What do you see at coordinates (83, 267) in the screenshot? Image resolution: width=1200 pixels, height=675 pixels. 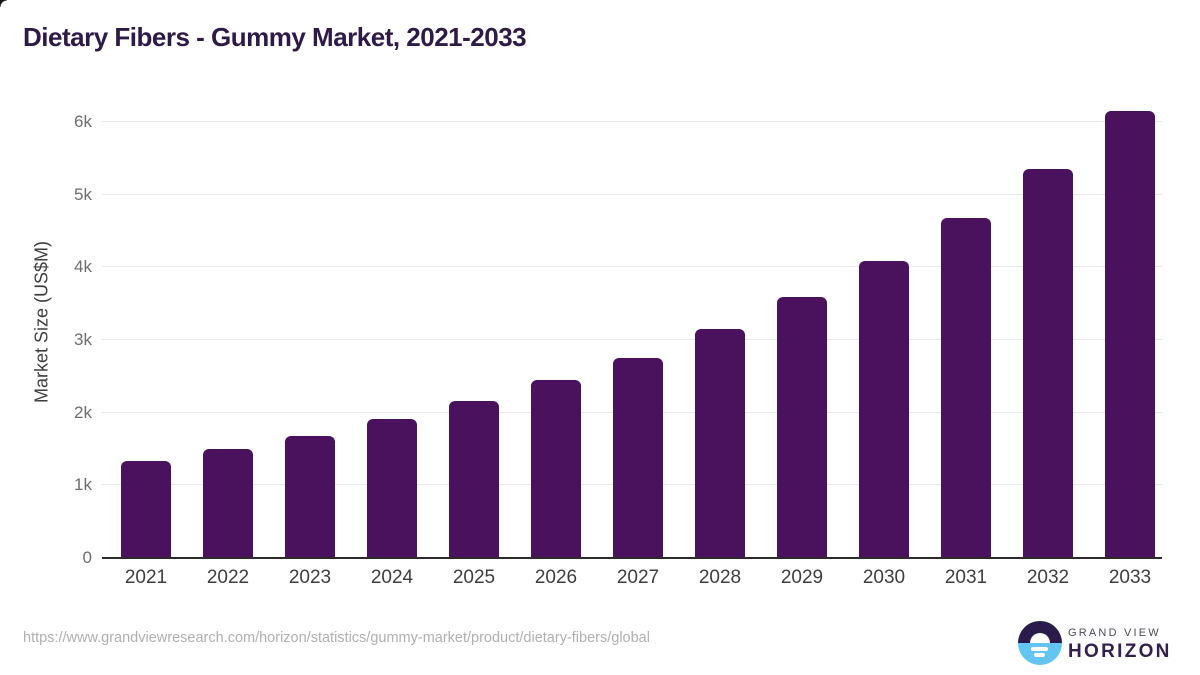 I see `y-tick-4k: 4k` at bounding box center [83, 267].